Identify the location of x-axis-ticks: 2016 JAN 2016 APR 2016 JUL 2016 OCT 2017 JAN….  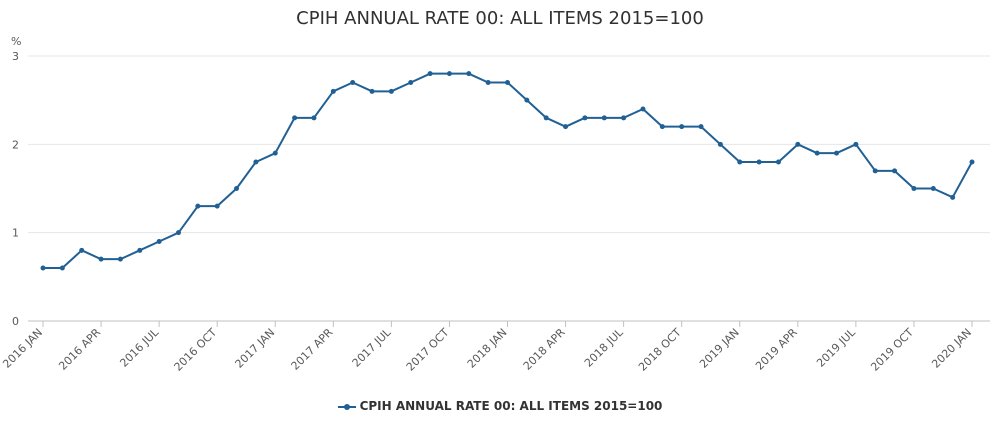
(487, 347).